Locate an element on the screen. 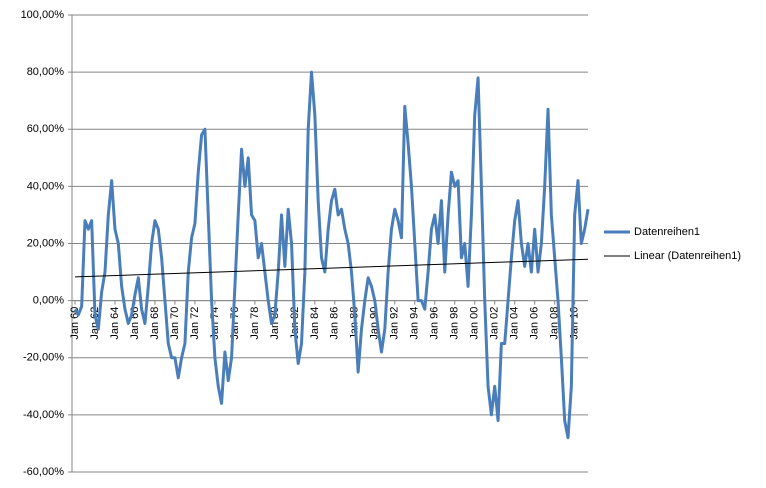 The image size is (766, 488). x-tick-label: Jan 06 is located at coordinates (535, 323).